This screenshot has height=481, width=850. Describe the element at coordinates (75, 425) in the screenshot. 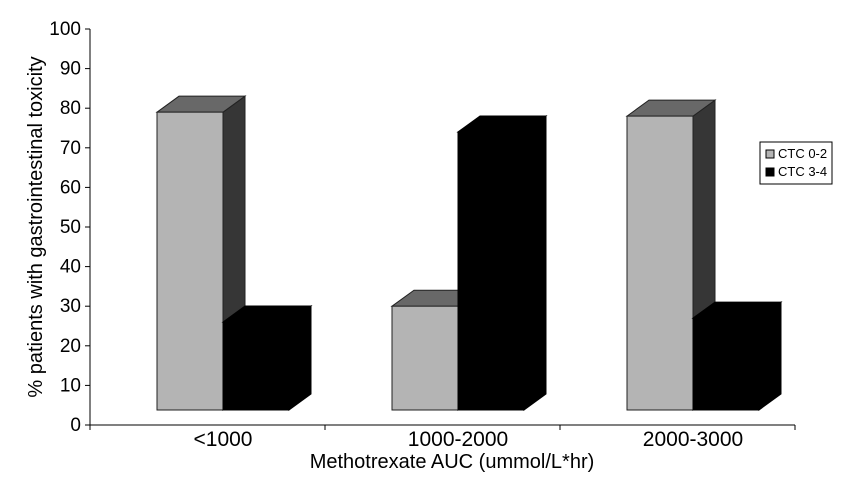

I see `y-tick-label: 0` at that location.